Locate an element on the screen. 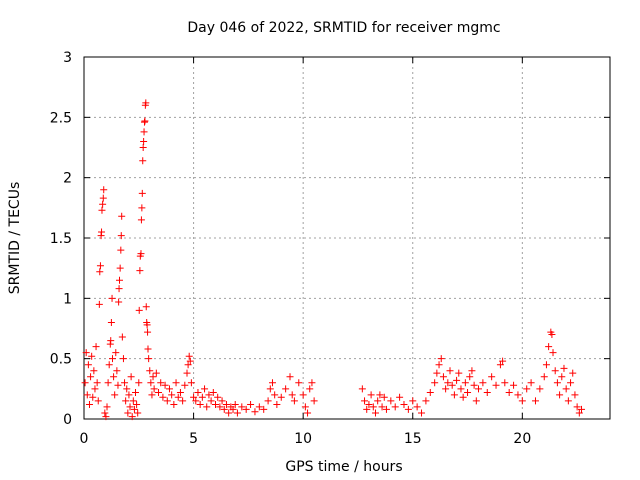  y-tick-label: 2 is located at coordinates (67, 179).